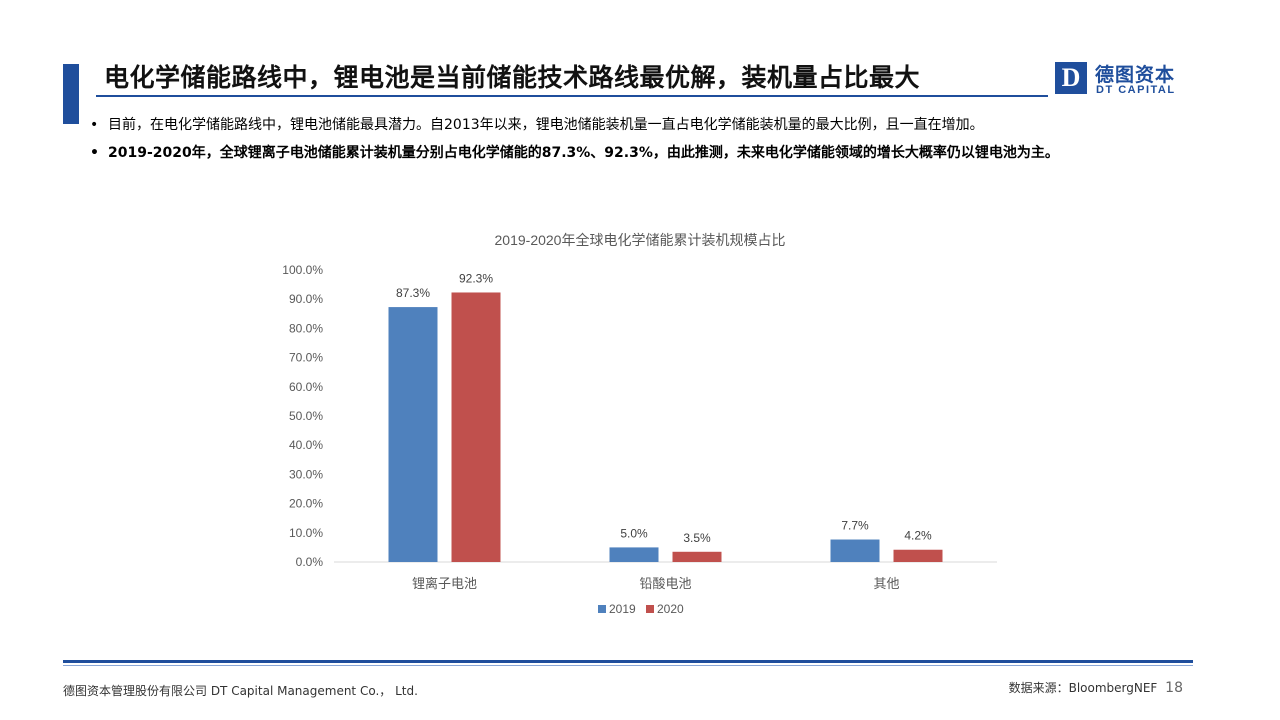 The height and width of the screenshot is (720, 1280). Describe the element at coordinates (310, 562) in the screenshot. I see `y-tick-label: 0.0%` at that location.